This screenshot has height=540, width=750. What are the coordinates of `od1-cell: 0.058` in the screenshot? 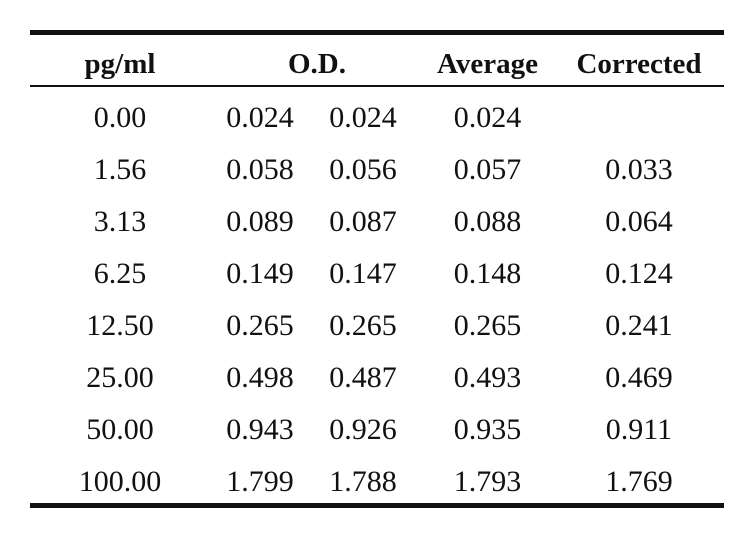 It's located at (260, 169).